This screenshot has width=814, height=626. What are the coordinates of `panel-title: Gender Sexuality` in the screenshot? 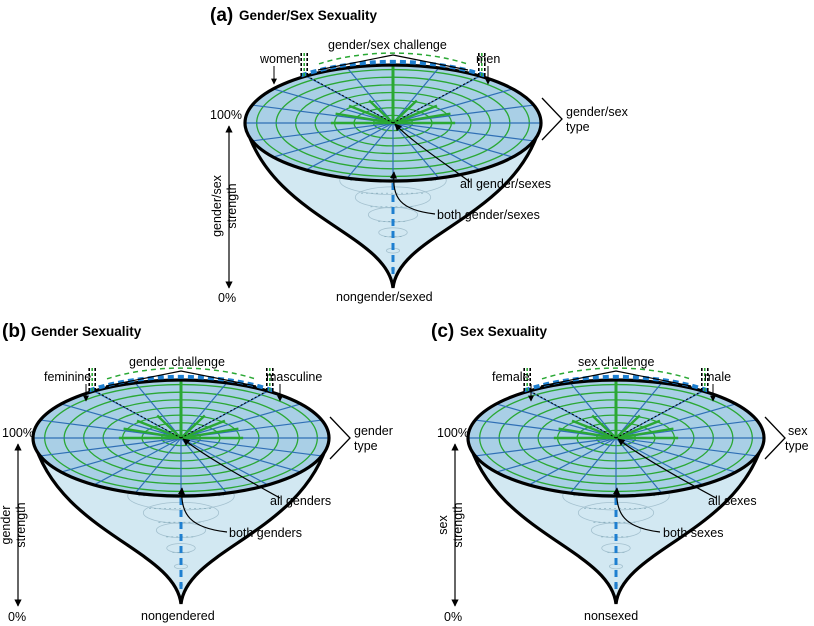 It's located at (86, 331).